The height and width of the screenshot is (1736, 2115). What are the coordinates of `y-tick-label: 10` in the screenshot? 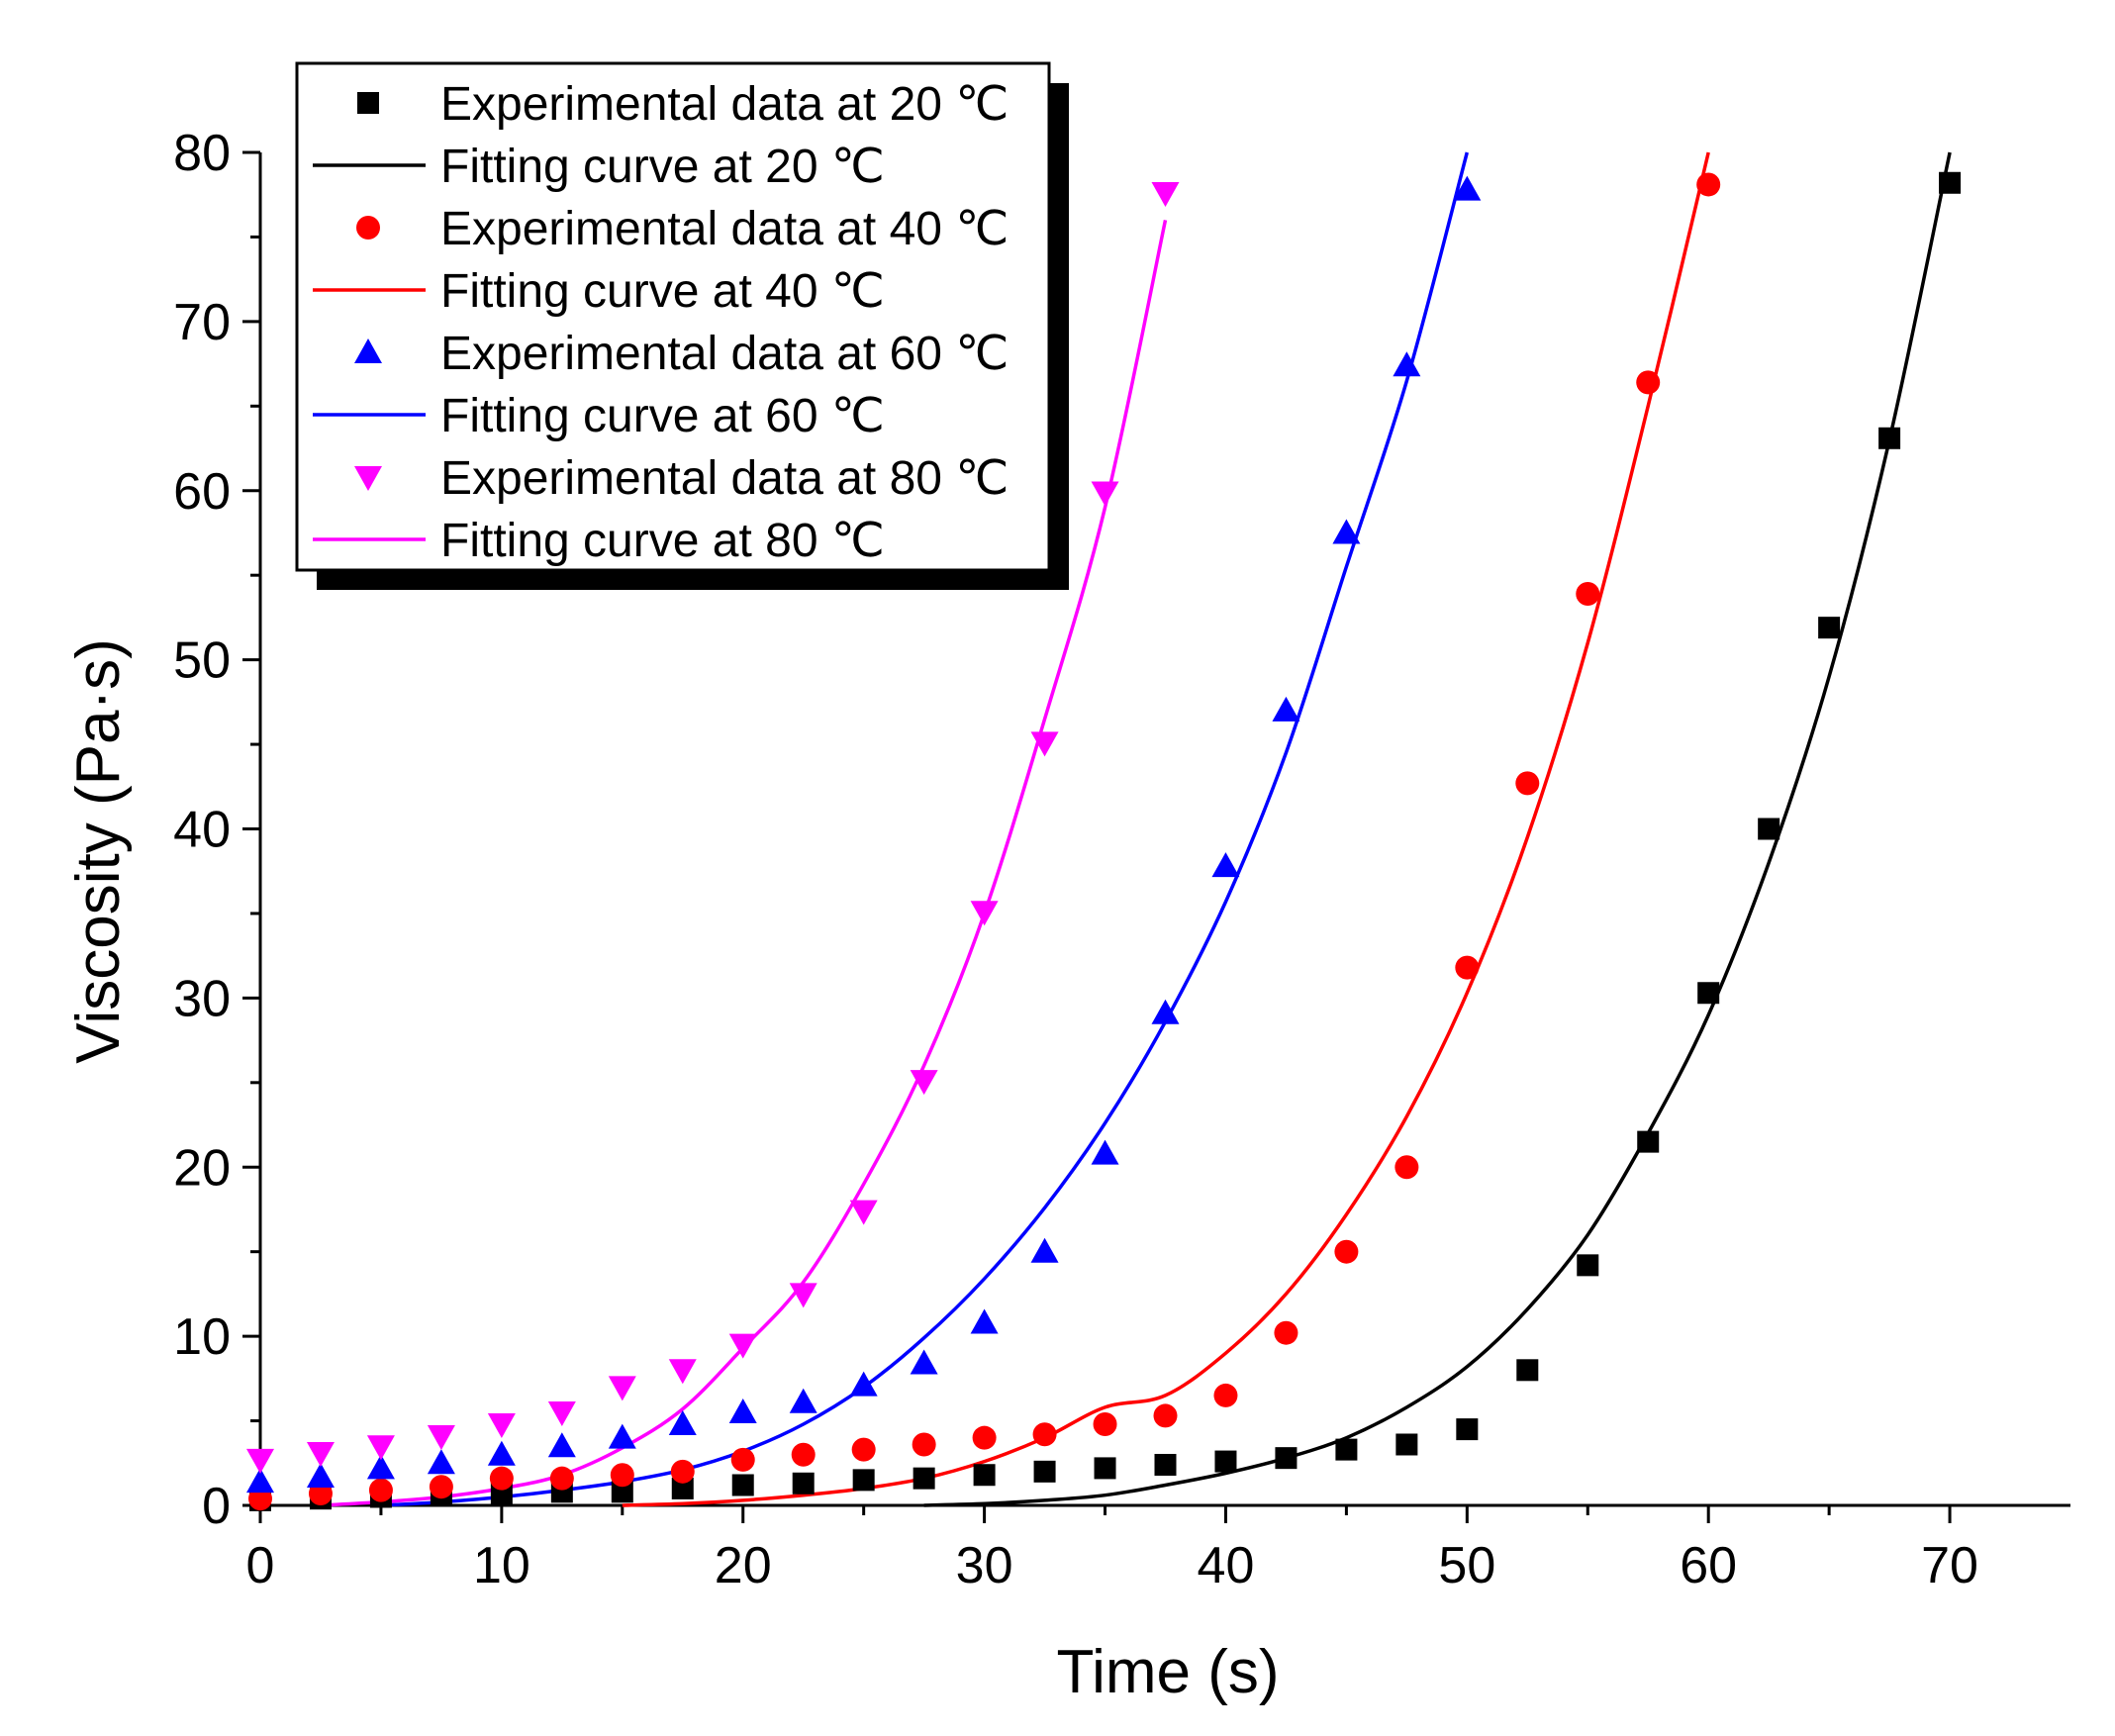 It's located at (202, 1337).